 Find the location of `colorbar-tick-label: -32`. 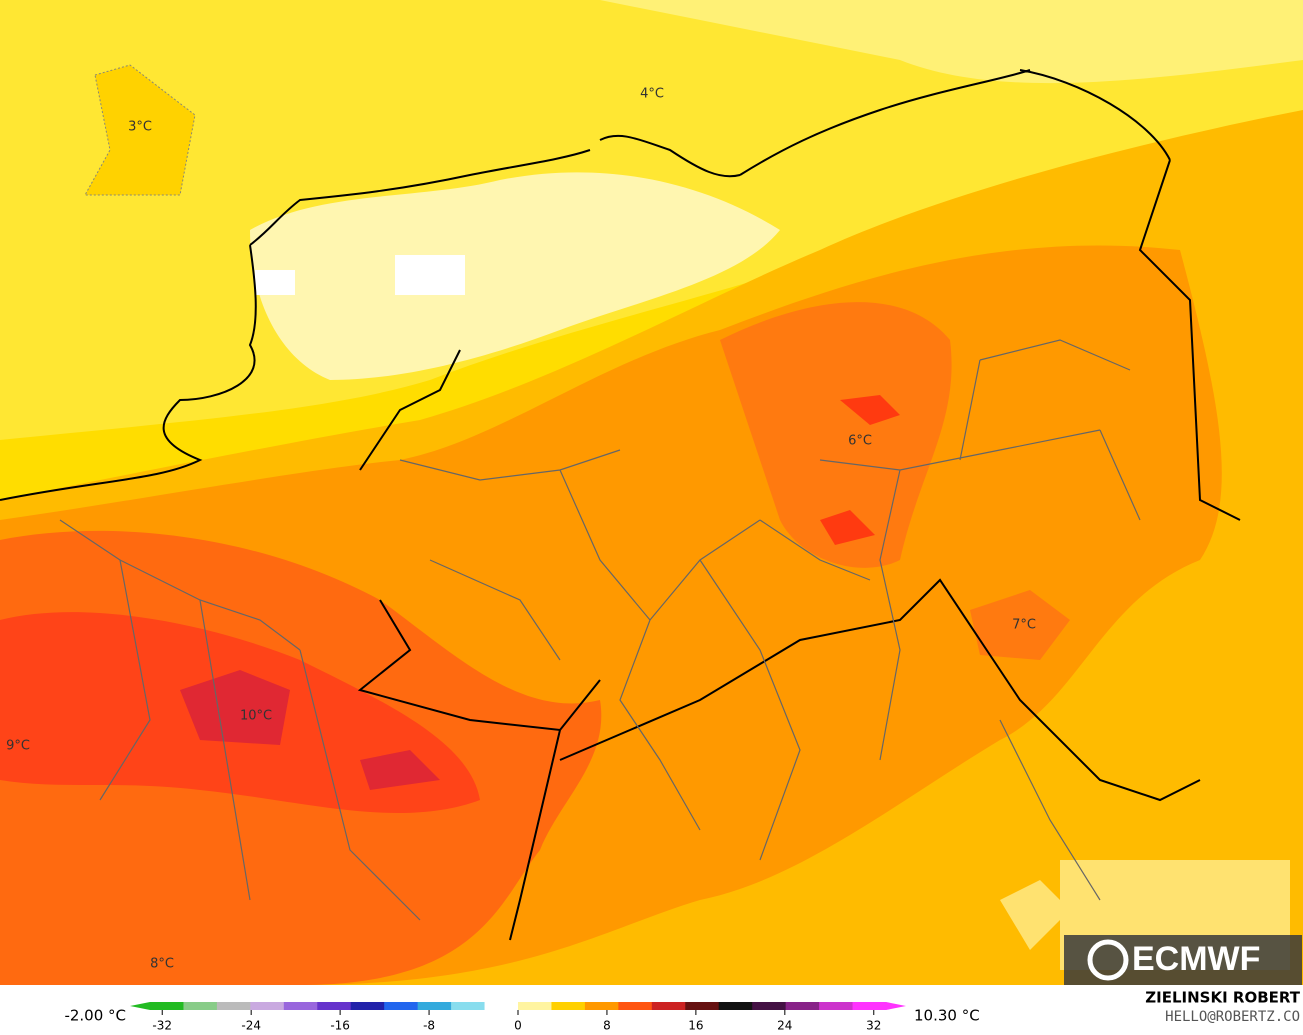

colorbar-tick-label: -32 is located at coordinates (162, 1026).